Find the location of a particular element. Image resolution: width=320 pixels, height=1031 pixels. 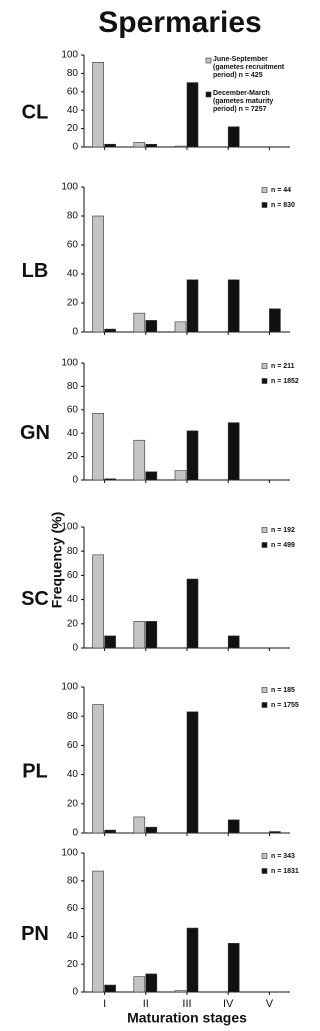

legend-label: n = 185 is located at coordinates (283, 690).